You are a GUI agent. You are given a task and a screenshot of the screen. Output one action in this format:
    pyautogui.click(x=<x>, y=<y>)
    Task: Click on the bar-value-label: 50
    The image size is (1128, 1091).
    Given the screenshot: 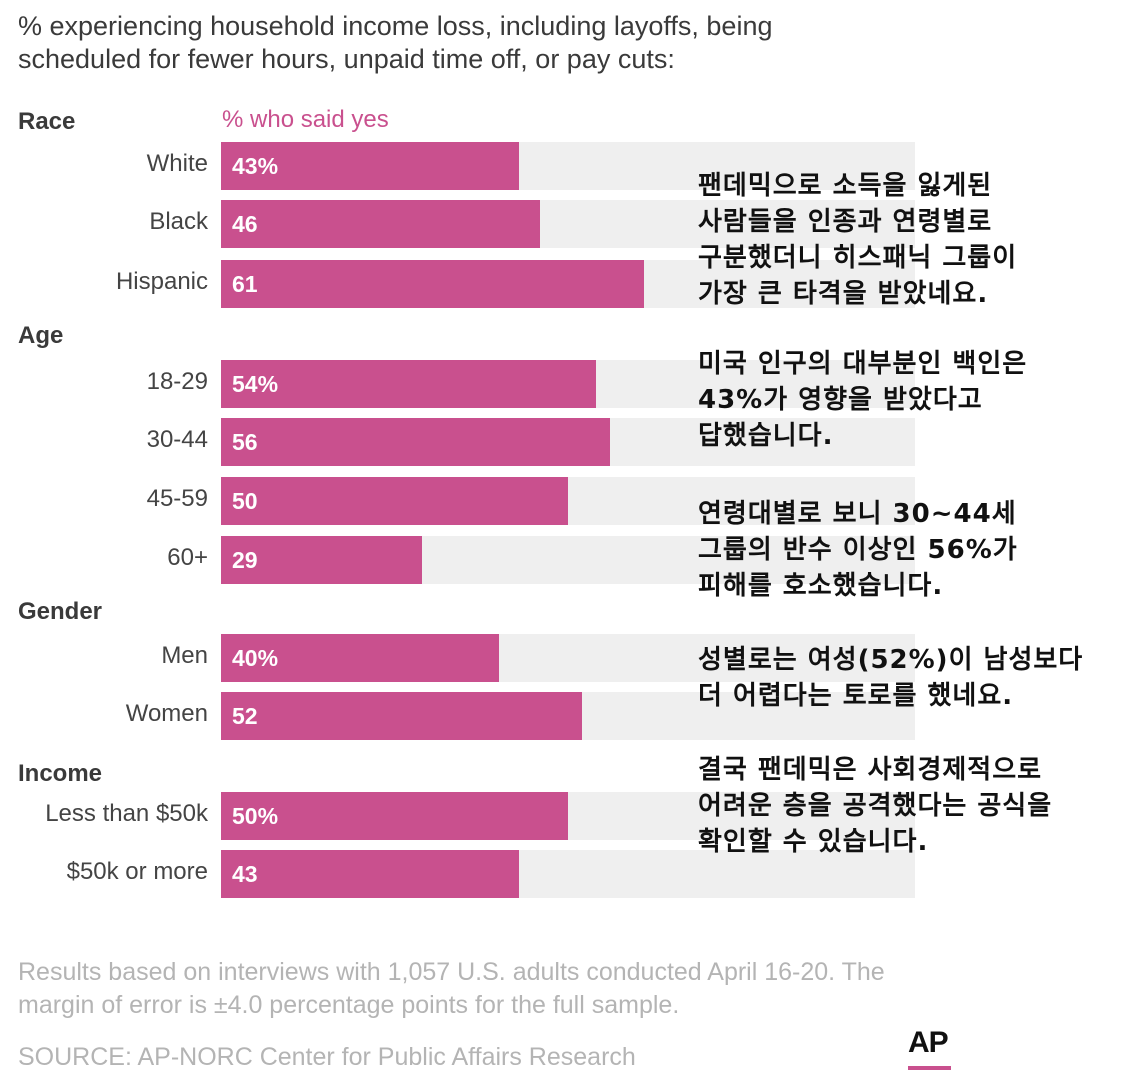 What is the action you would take?
    pyautogui.click(x=245, y=501)
    